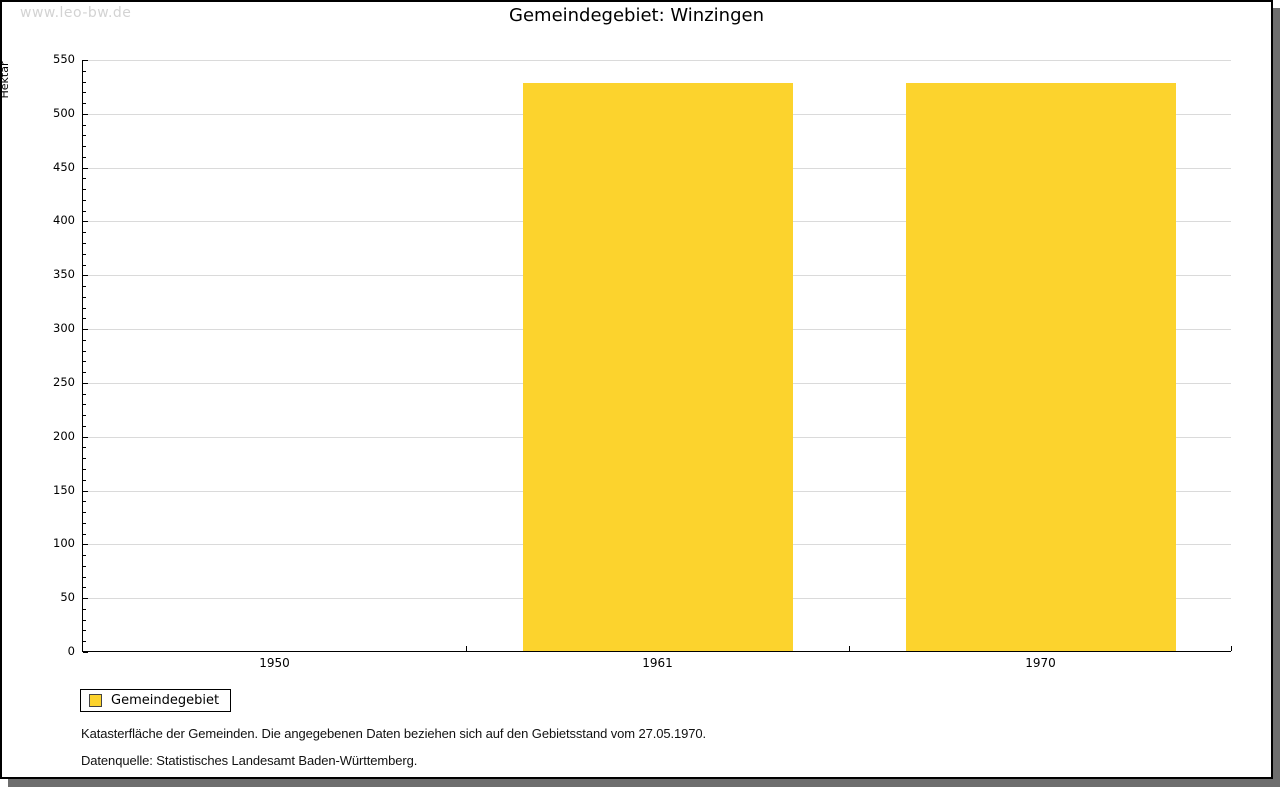 Image resolution: width=1280 pixels, height=791 pixels. What do you see at coordinates (71, 651) in the screenshot?
I see `y-tick-label: 0` at bounding box center [71, 651].